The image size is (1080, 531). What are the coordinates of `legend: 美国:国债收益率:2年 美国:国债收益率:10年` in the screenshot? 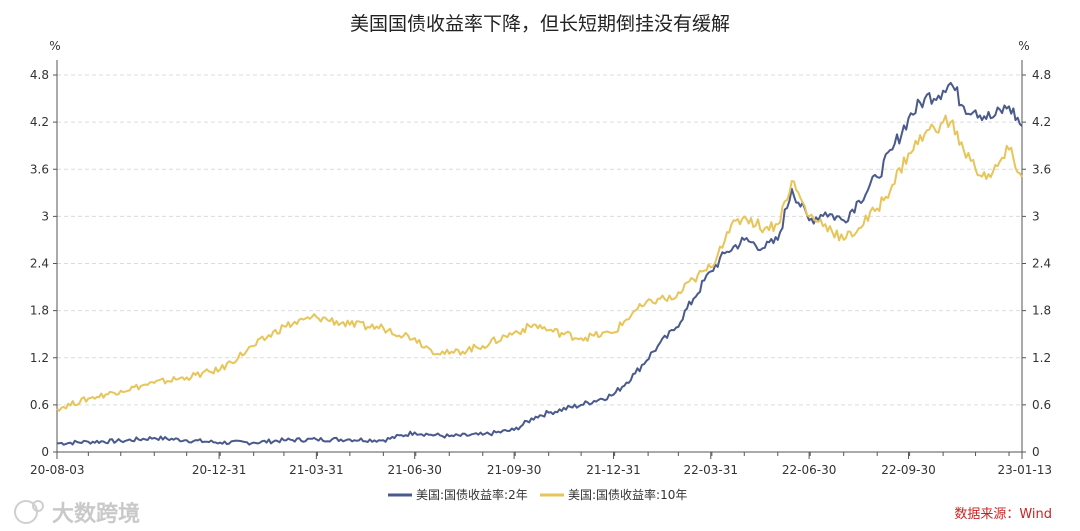 It's located at (537, 494).